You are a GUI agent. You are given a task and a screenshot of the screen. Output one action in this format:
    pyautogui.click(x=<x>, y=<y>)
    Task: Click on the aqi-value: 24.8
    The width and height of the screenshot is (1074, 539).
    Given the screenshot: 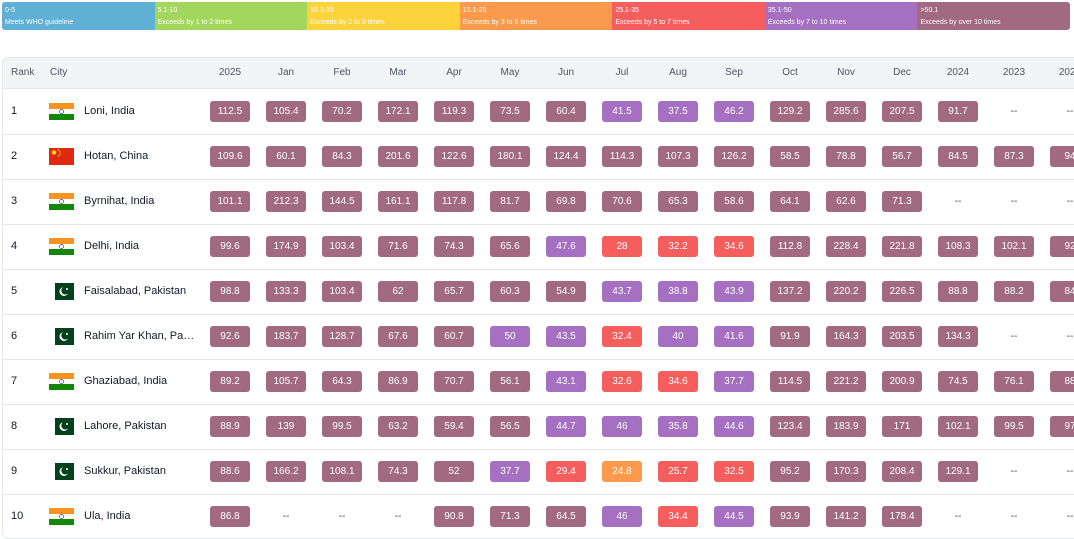 What is the action you would take?
    pyautogui.click(x=622, y=471)
    